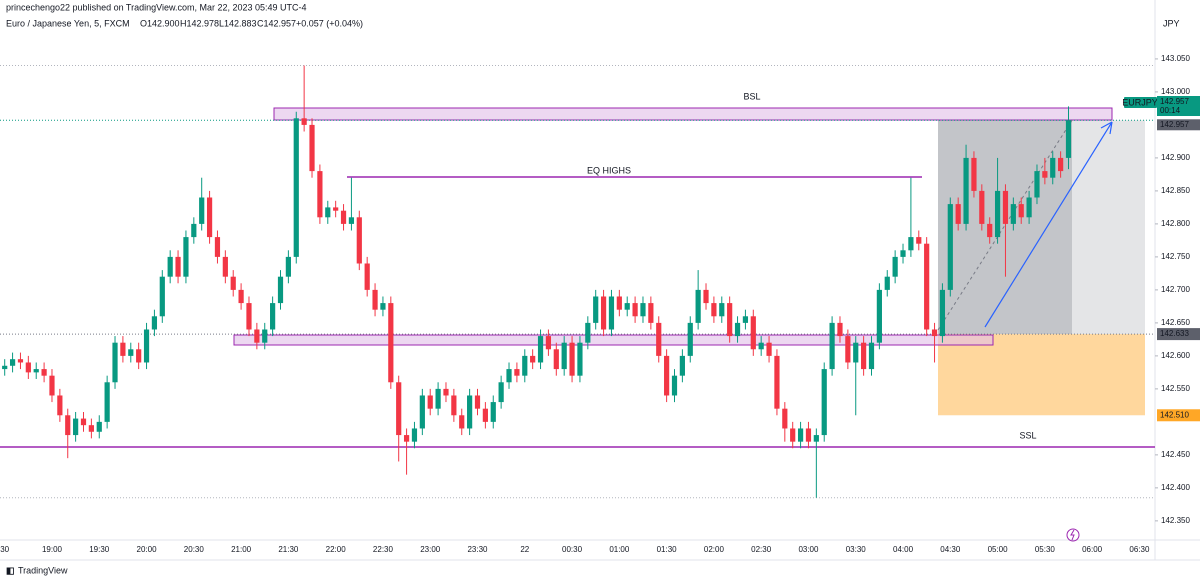 This screenshot has width=1200, height=580. I want to click on eq-highs-label: EQ HIGHS, so click(609, 170).